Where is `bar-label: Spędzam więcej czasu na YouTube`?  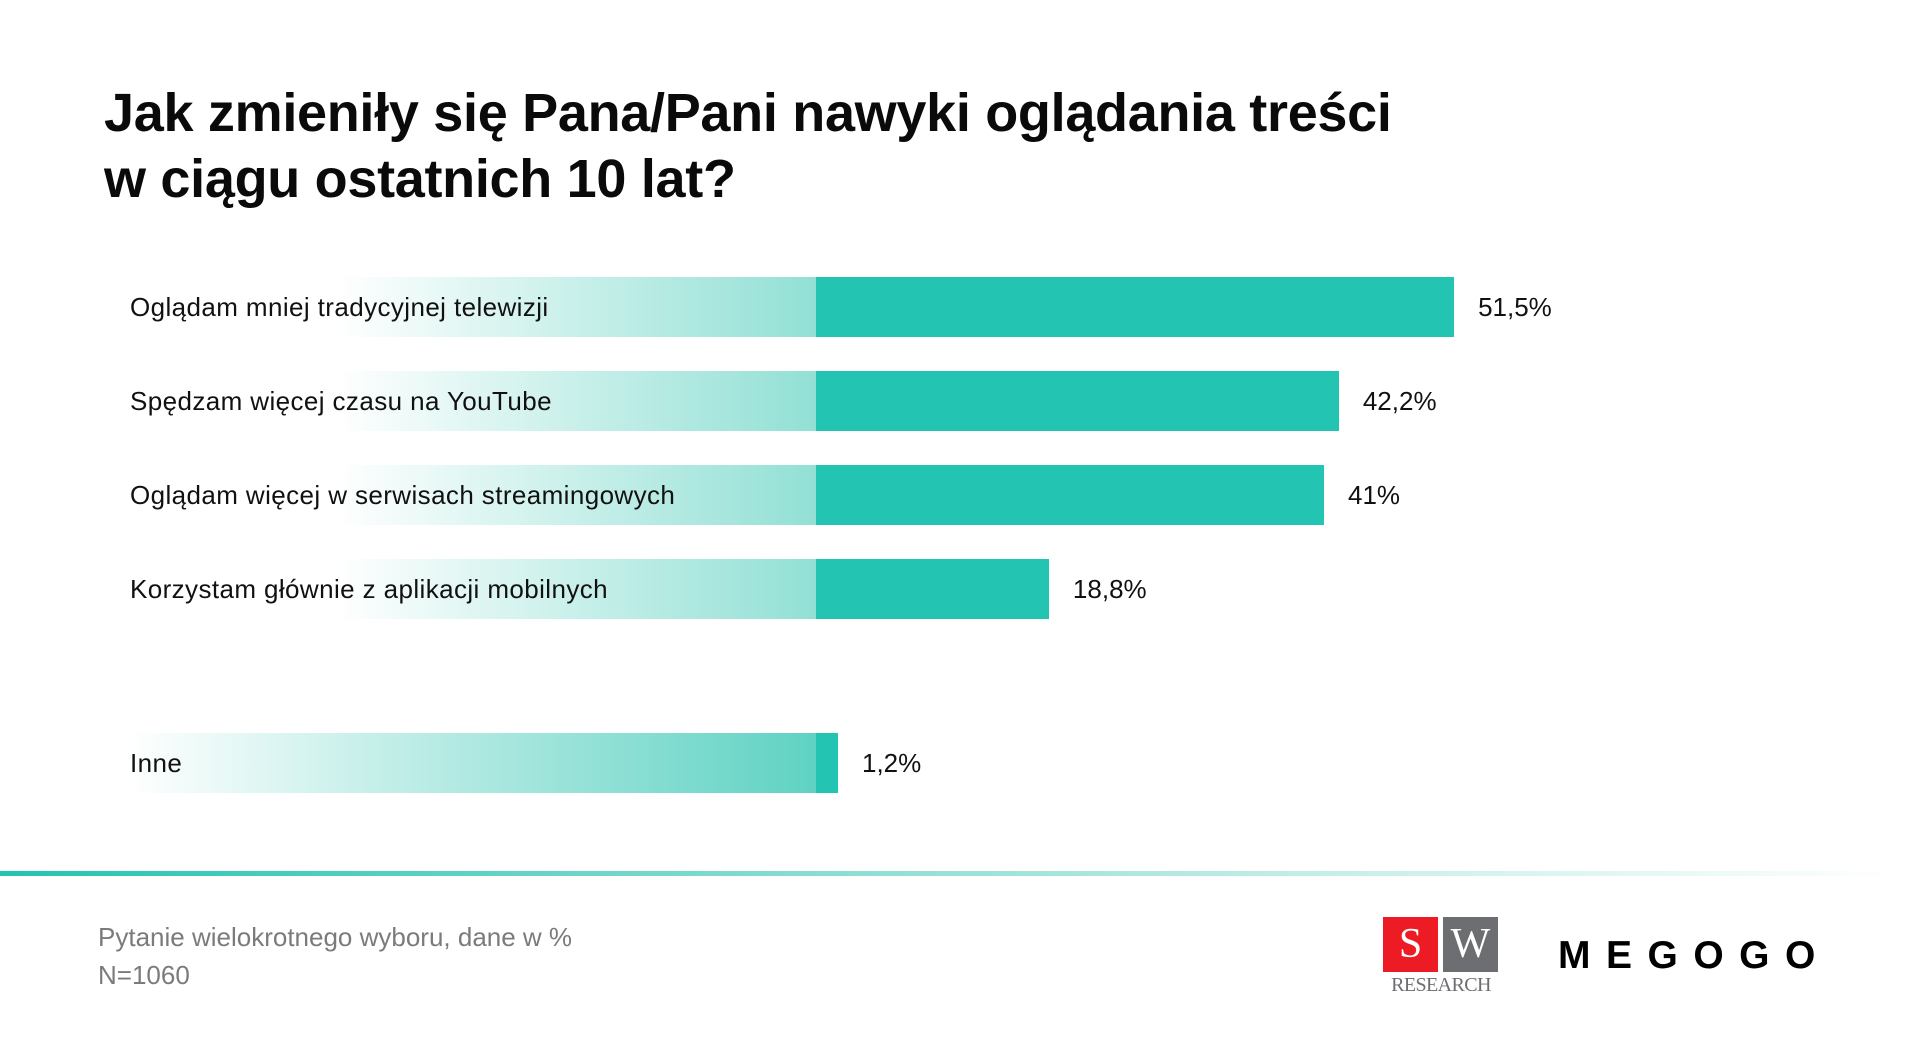
bar-label: Spędzam więcej czasu na YouTube is located at coordinates (341, 401).